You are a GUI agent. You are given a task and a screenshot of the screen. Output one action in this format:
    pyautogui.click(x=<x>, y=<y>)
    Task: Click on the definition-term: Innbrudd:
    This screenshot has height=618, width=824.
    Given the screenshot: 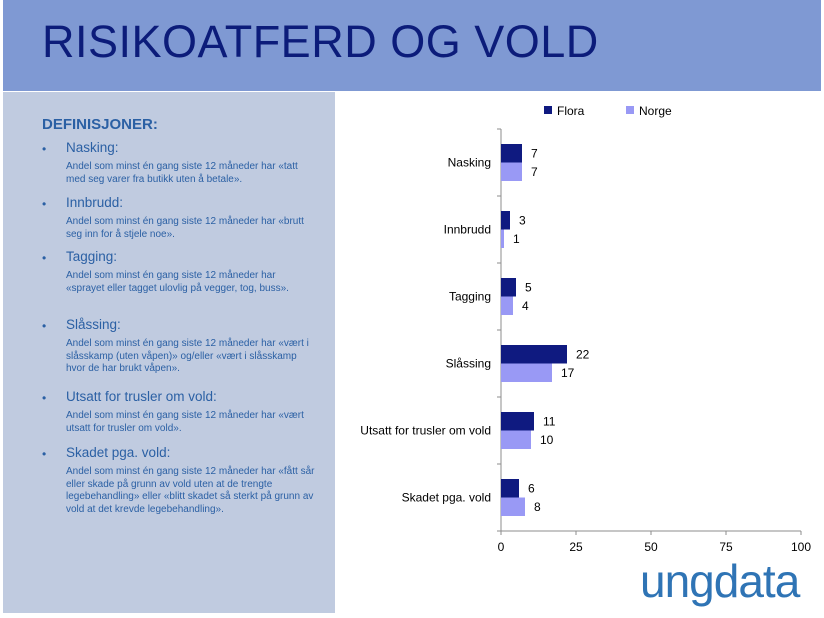 What is the action you would take?
    pyautogui.click(x=95, y=202)
    